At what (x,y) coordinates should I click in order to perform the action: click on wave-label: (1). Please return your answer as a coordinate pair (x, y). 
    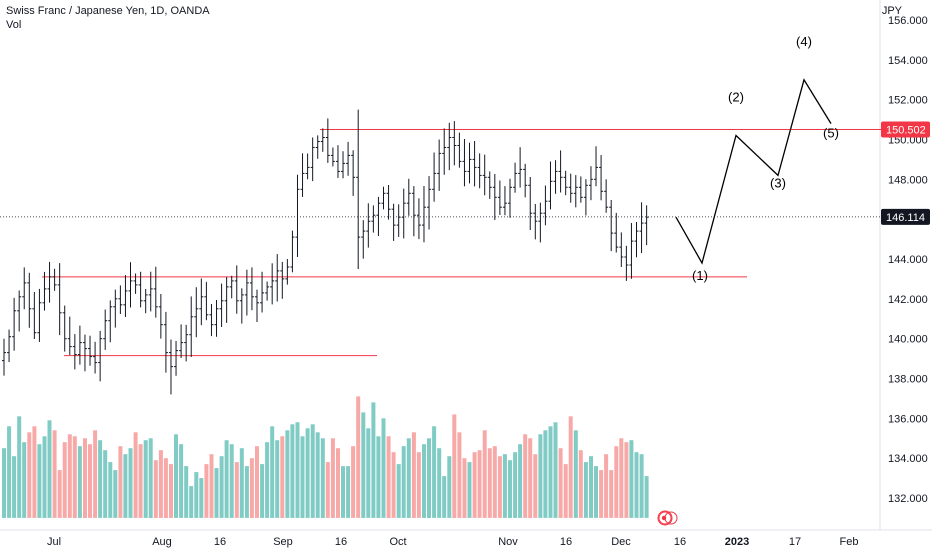
    Looking at the image, I should click on (700, 275).